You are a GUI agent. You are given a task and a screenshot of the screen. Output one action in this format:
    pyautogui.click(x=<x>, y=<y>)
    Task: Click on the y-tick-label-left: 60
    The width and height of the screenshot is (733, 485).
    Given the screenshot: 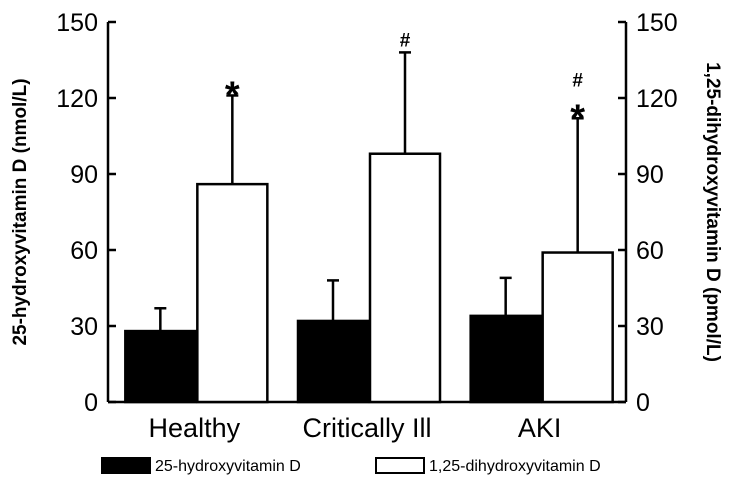 What is the action you would take?
    pyautogui.click(x=84, y=251)
    